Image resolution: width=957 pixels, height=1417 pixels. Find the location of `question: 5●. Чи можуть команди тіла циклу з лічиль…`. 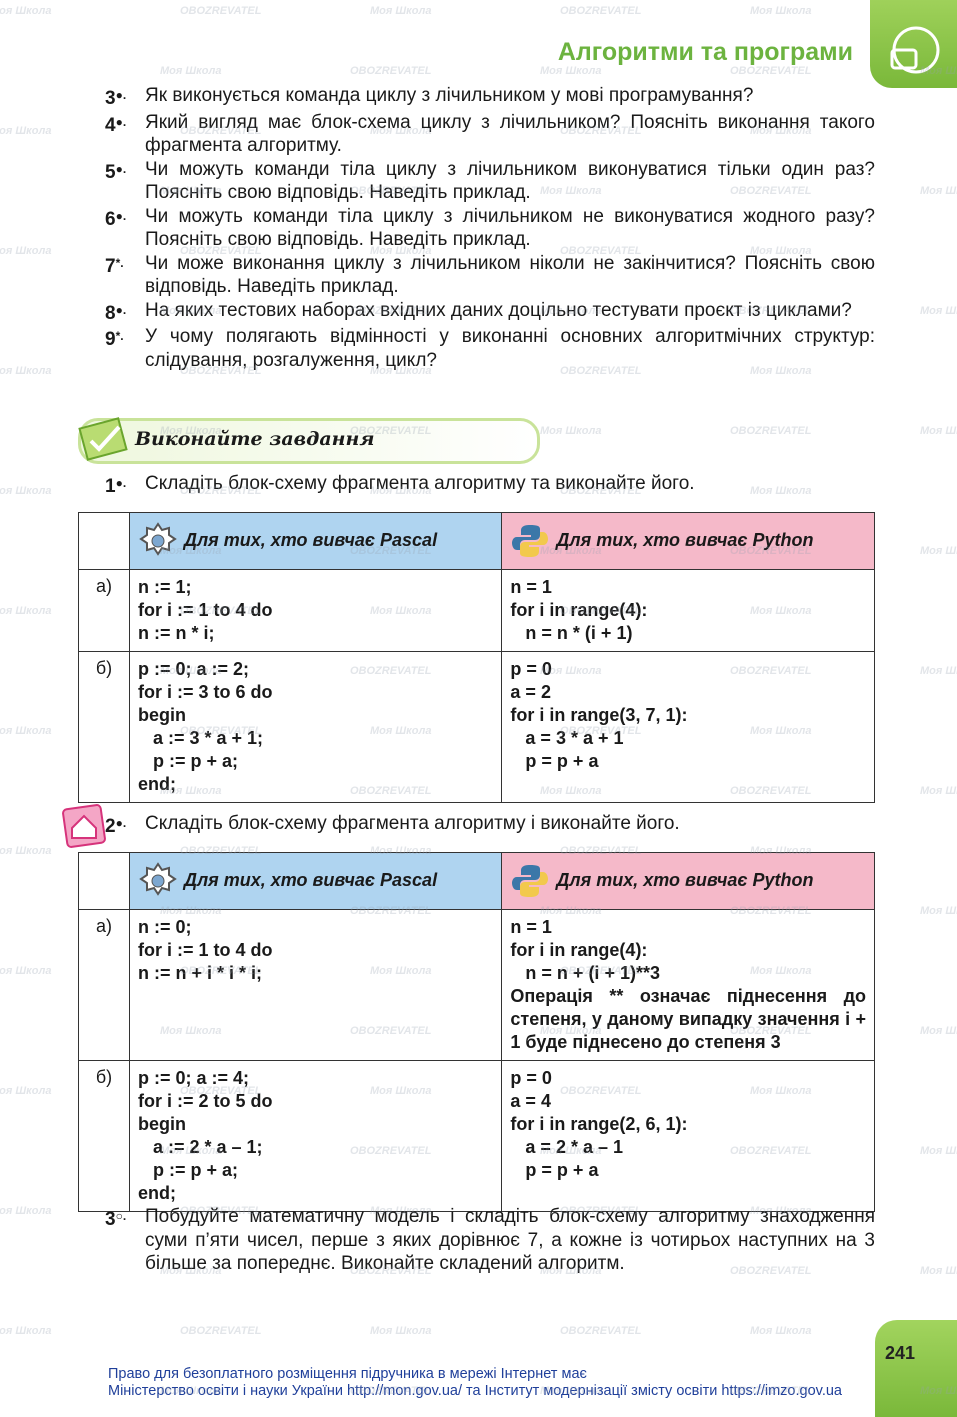

question: 5●. Чи можуть команди тіла циклу з лічиль… is located at coordinates (490, 181).